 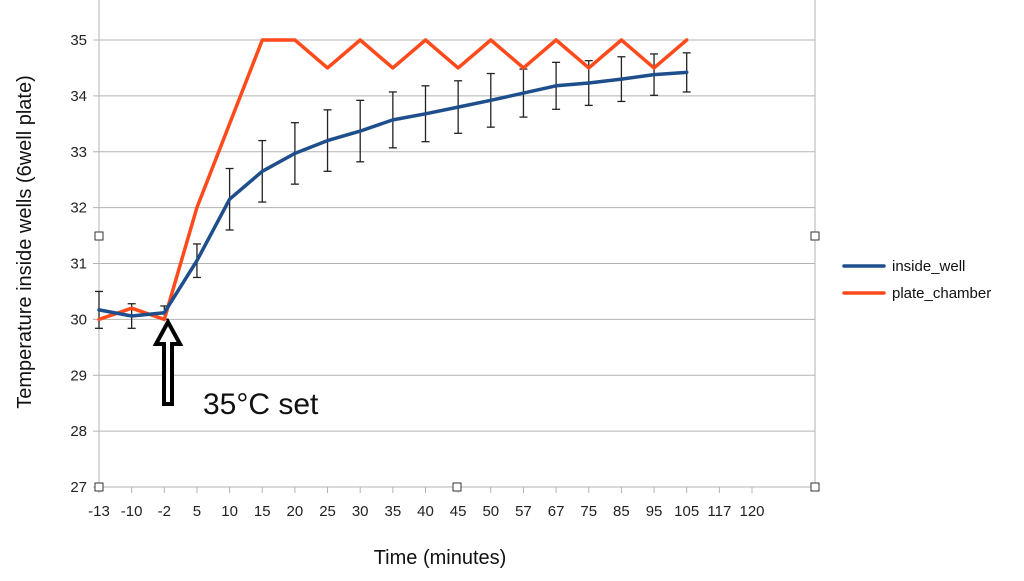 What do you see at coordinates (132, 511) in the screenshot?
I see `x-tick-label: -10` at bounding box center [132, 511].